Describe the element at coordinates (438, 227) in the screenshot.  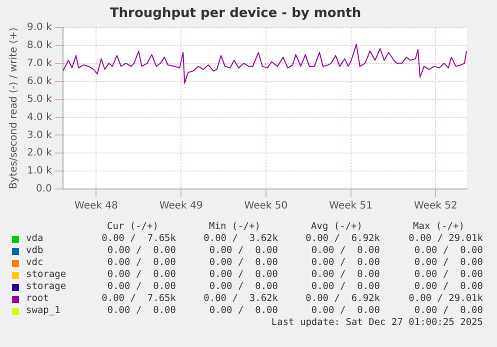
I see `text: Max (-/+)` at that location.